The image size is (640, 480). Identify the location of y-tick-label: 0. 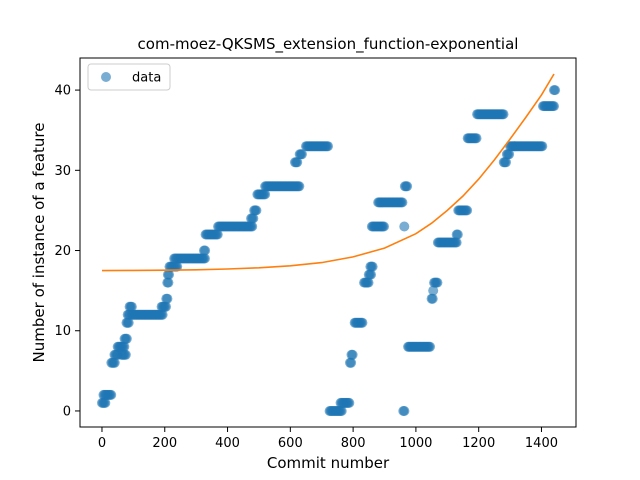
(67, 411).